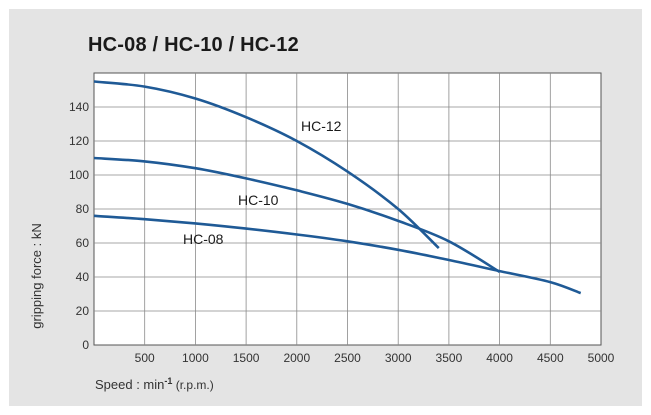 The height and width of the screenshot is (415, 651). What do you see at coordinates (168, 381) in the screenshot?
I see `x-axis-label-sup: -1` at bounding box center [168, 381].